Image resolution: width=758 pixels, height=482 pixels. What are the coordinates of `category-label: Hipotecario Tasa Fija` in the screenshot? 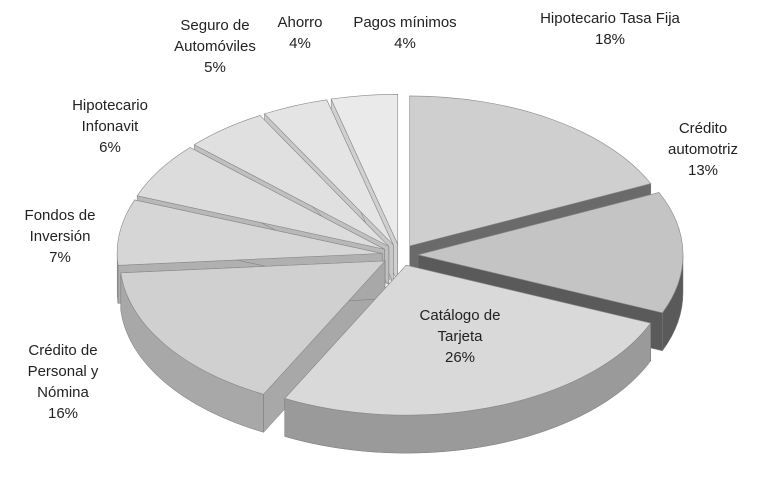 It's located at (610, 18).